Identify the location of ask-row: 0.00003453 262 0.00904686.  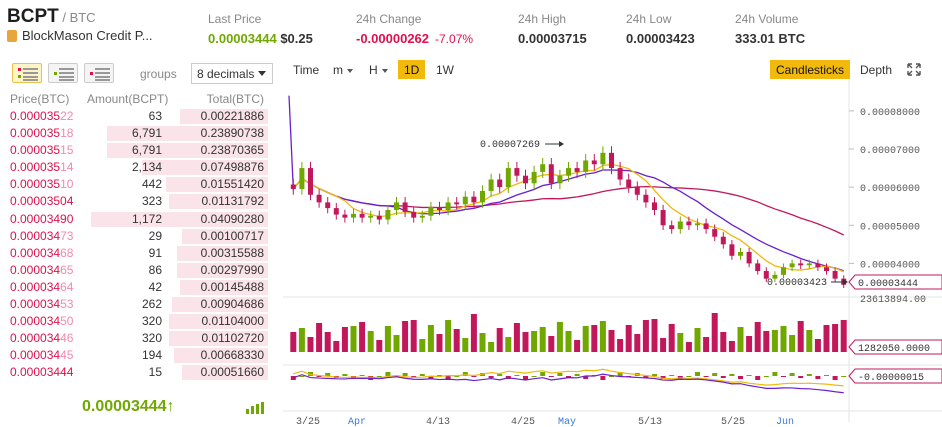
(136, 304).